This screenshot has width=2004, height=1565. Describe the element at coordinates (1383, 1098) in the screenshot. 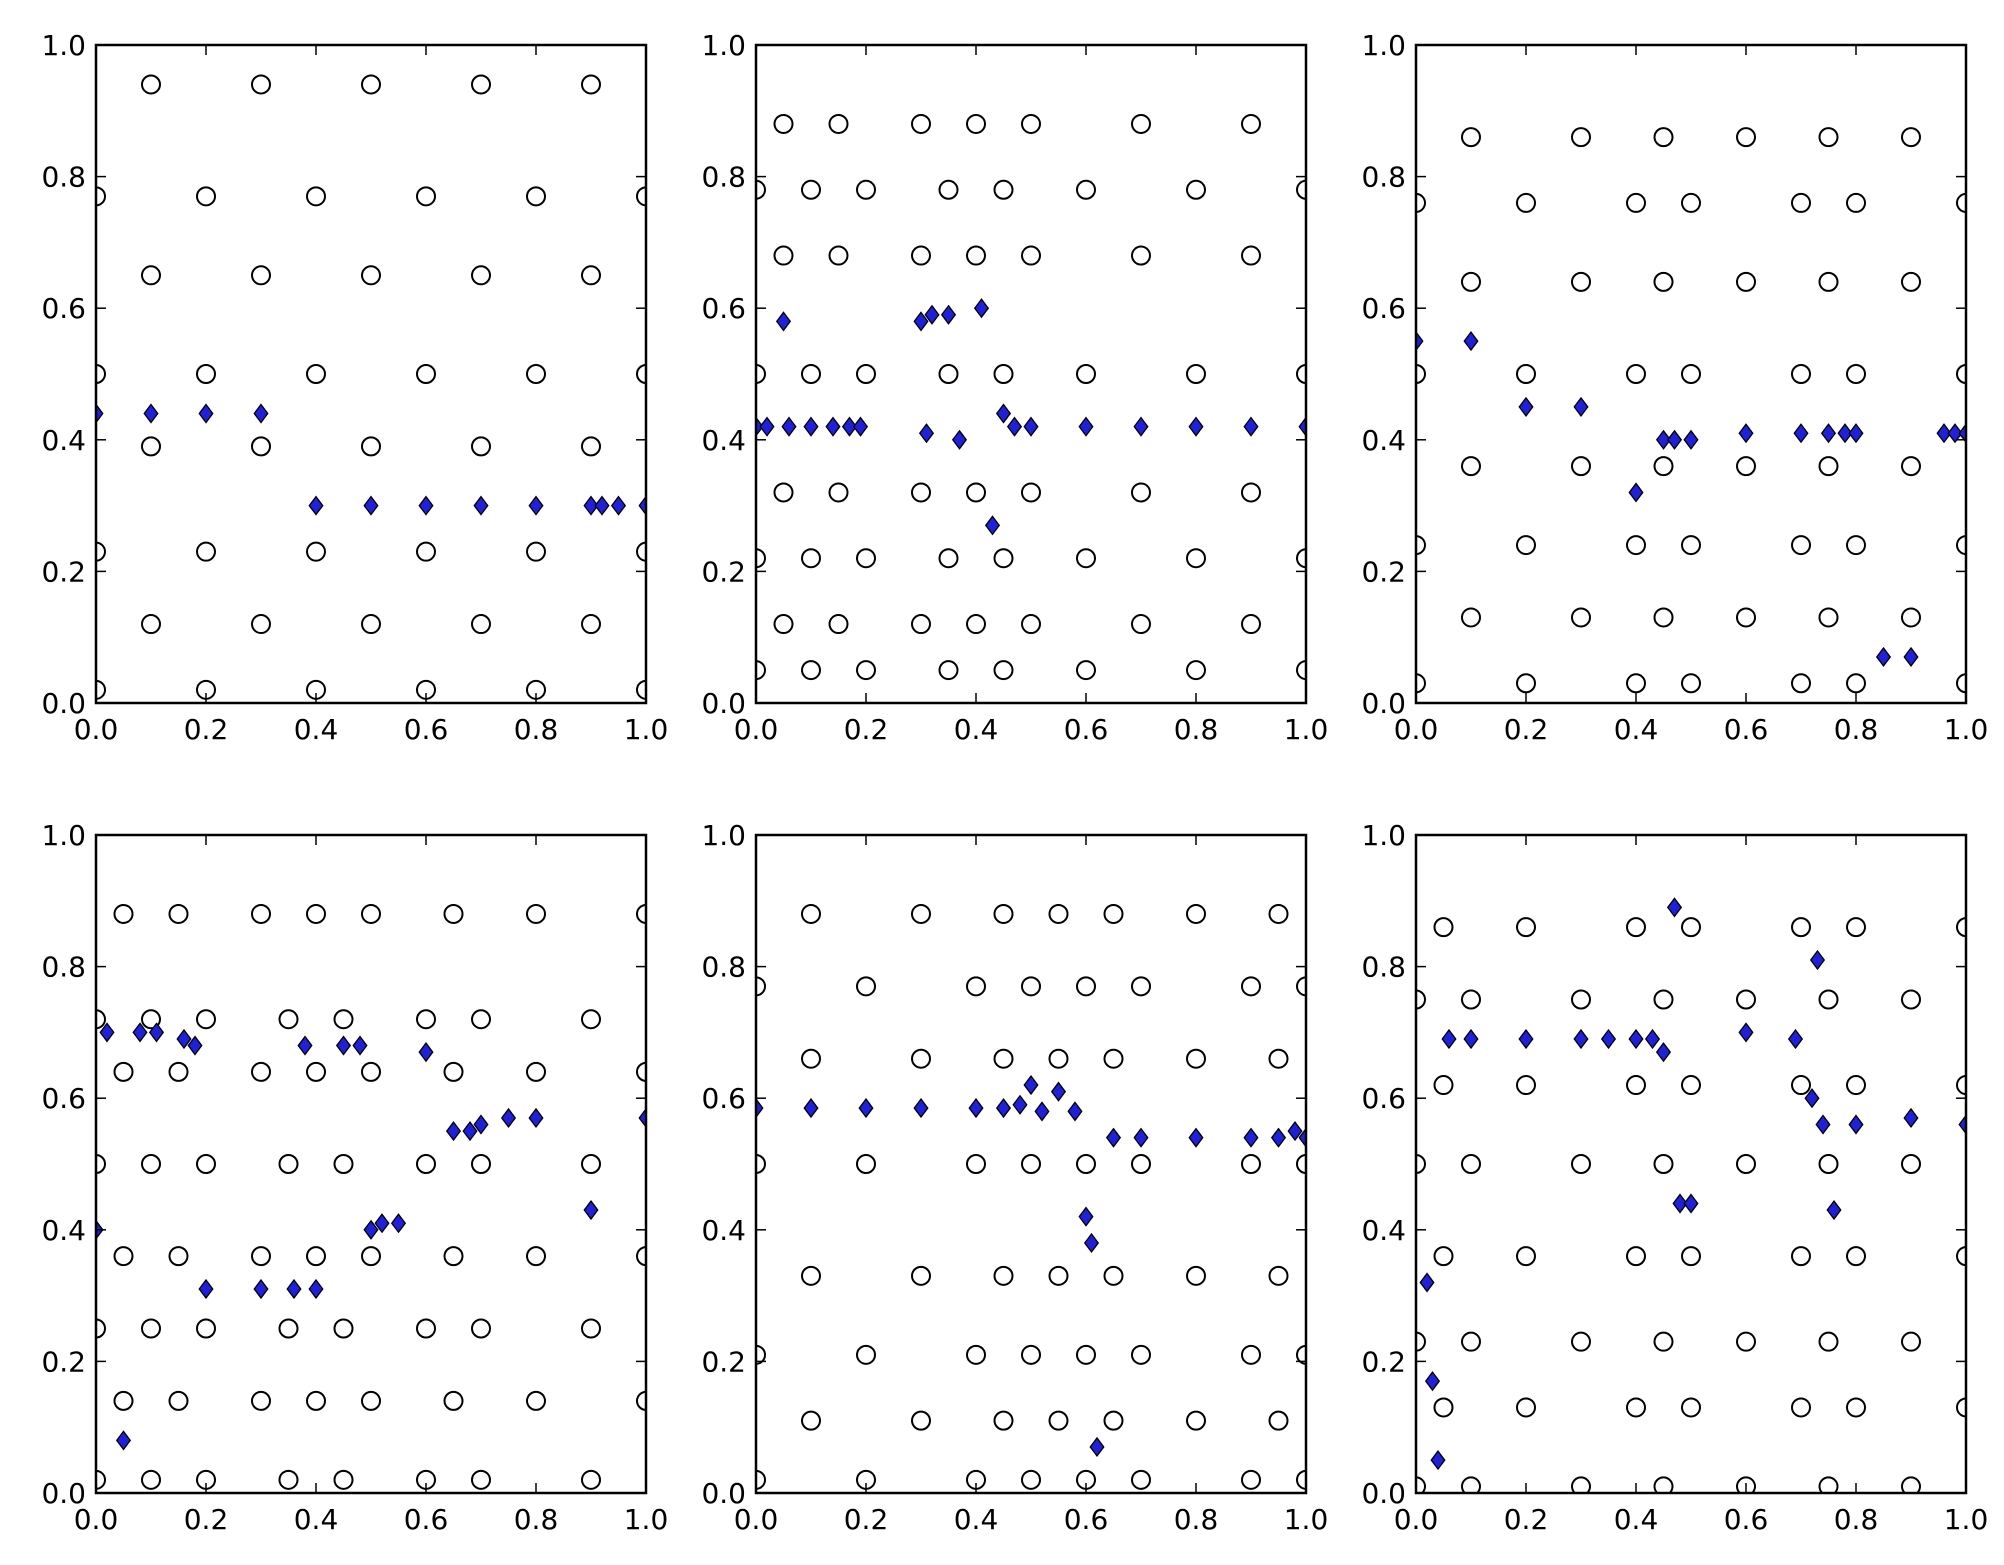

I see `y-tick-label: 0.6` at that location.